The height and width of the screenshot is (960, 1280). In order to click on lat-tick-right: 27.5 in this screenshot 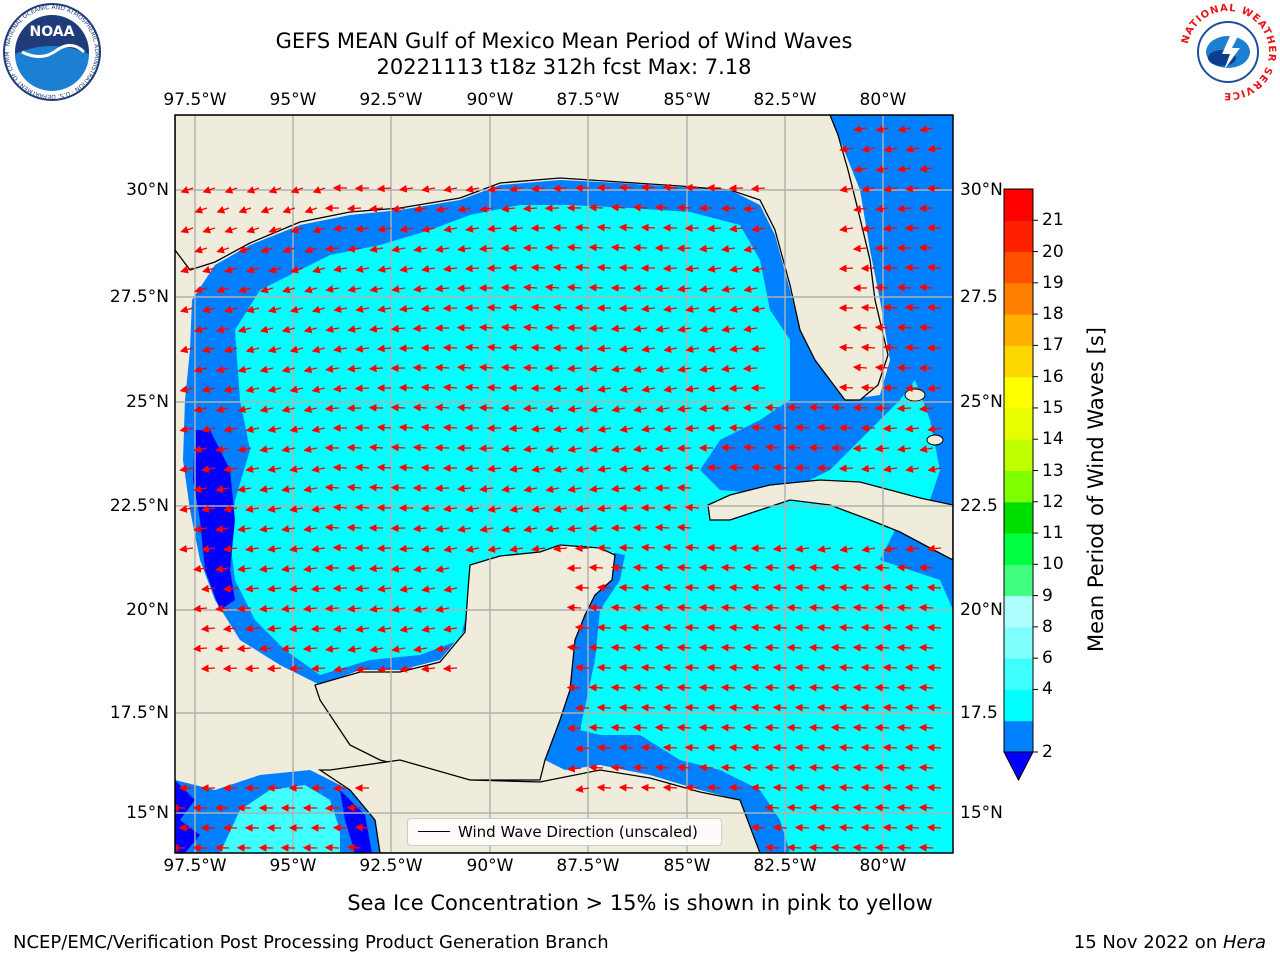, I will do `click(979, 297)`.